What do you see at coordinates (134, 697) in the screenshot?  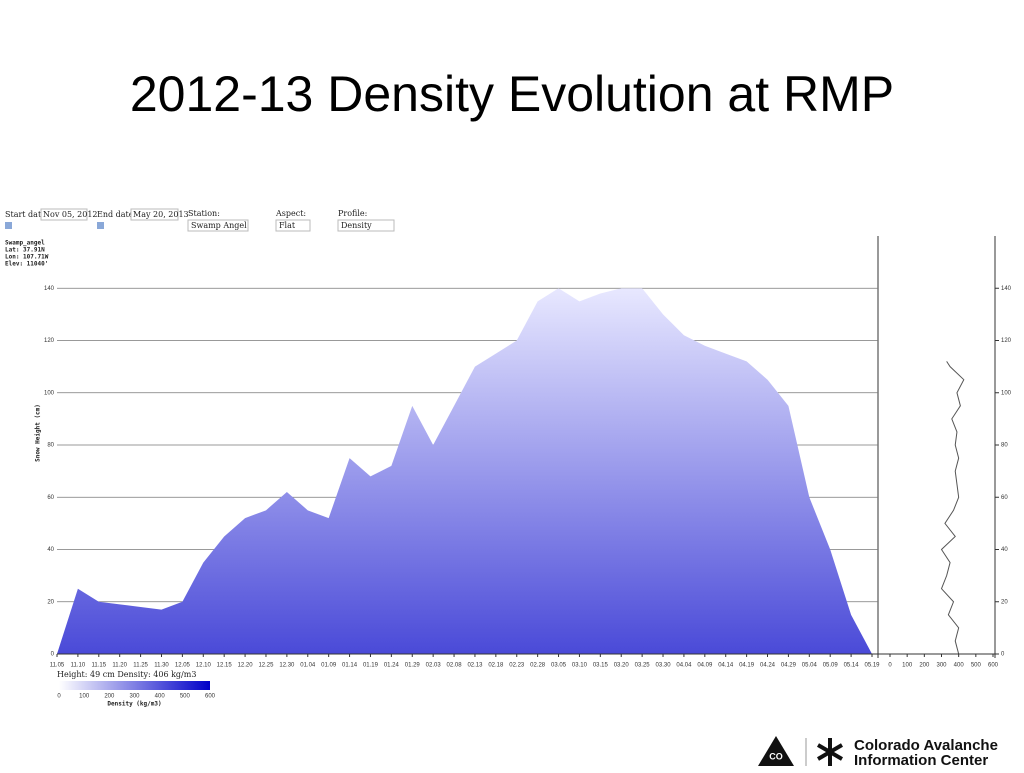 I see `colorbar-tick-label: 300` at bounding box center [134, 697].